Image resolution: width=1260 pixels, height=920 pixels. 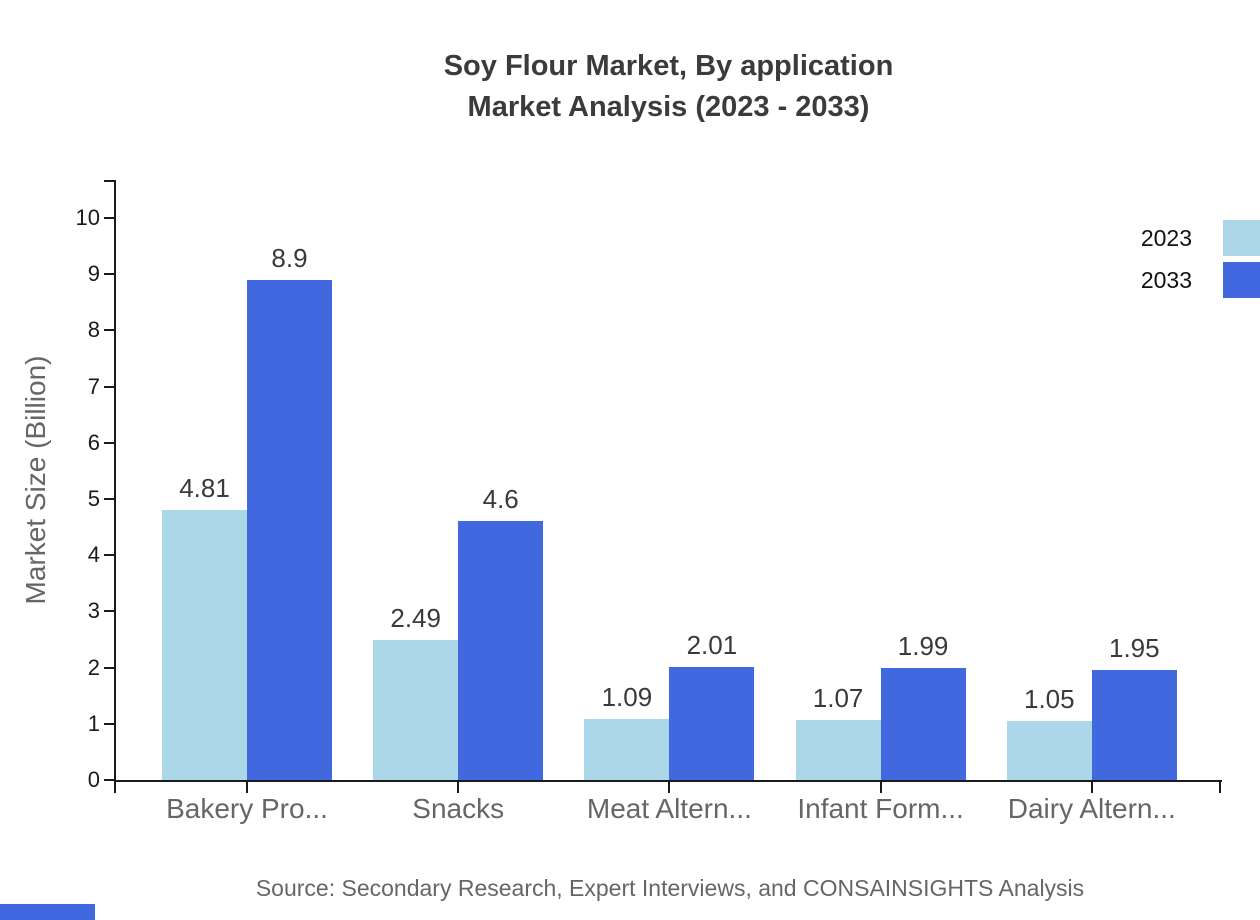 I want to click on x-axis-line, so click(x=668, y=781).